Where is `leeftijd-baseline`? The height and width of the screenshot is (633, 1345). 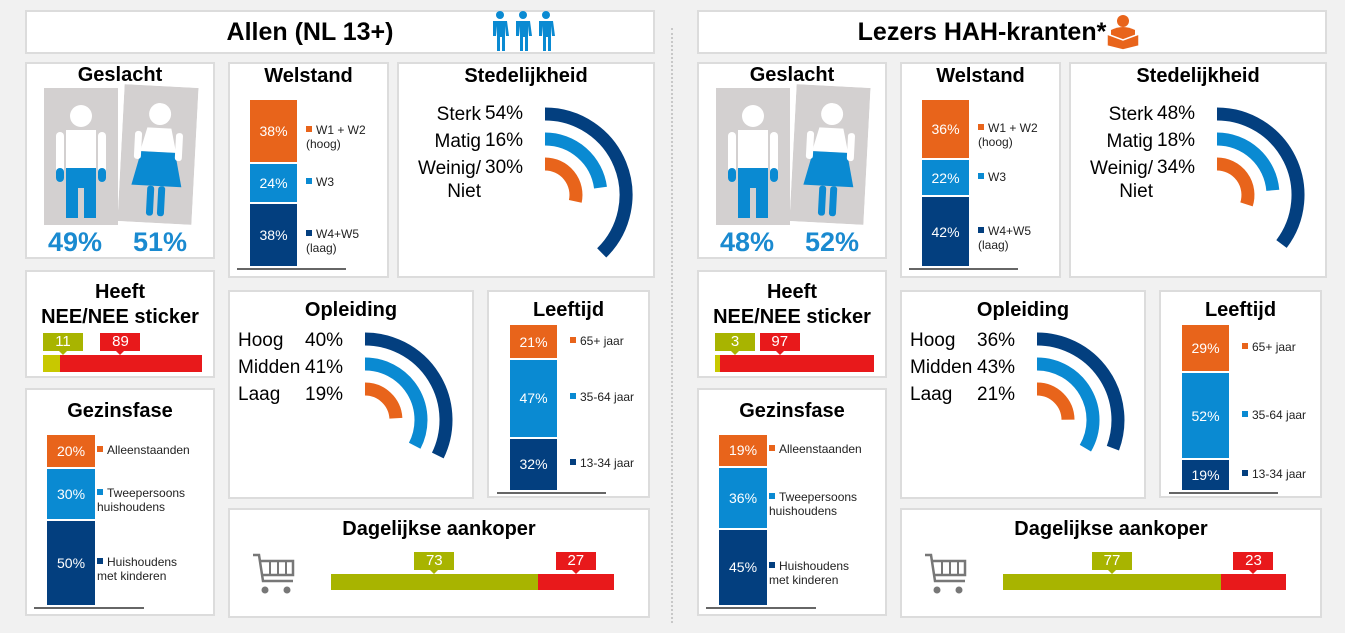
leeftijd-baseline is located at coordinates (1223, 493).